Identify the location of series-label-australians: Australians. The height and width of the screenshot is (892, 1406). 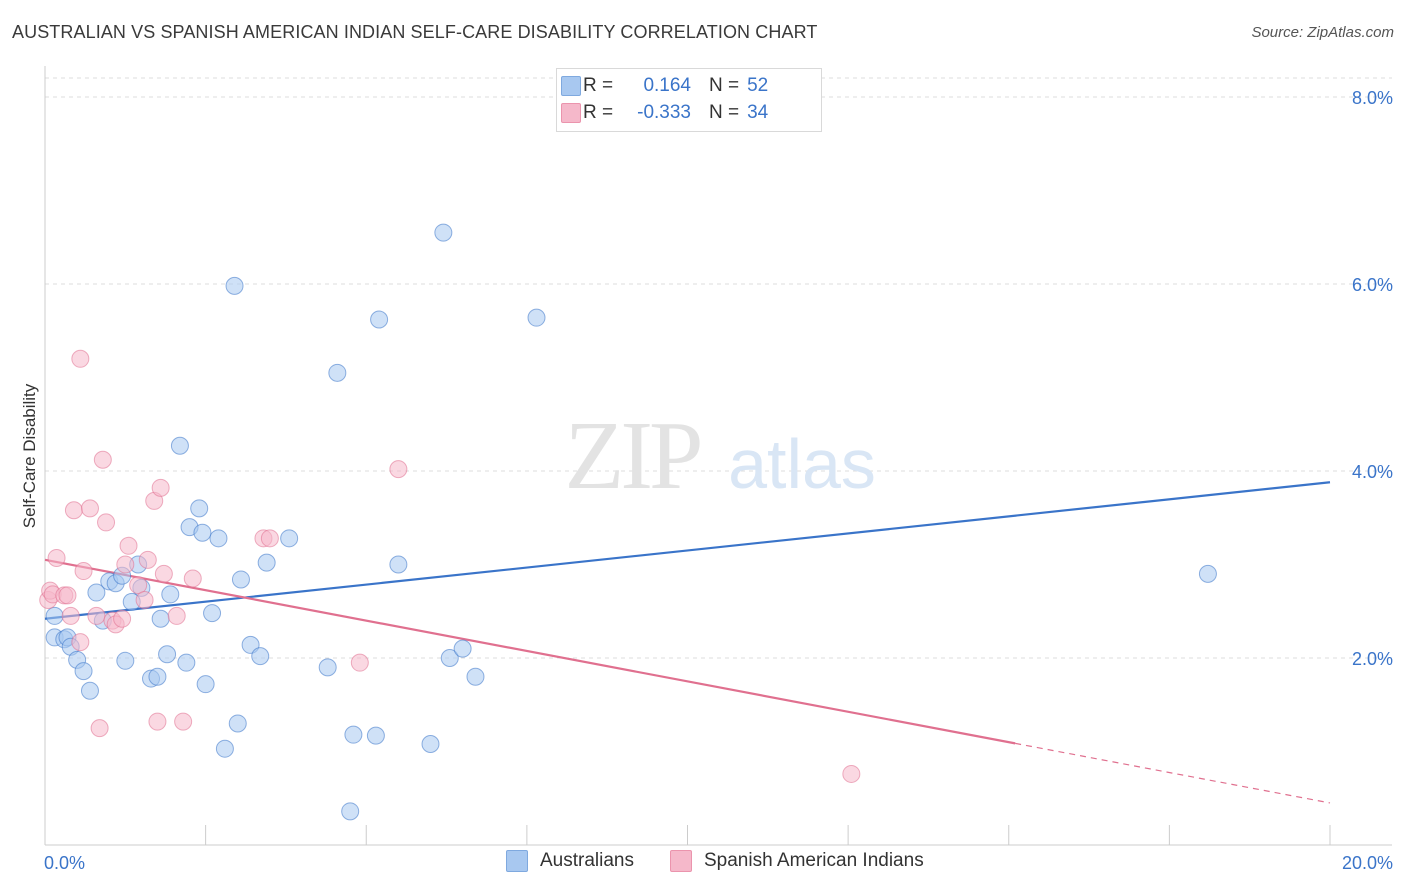
(587, 860).